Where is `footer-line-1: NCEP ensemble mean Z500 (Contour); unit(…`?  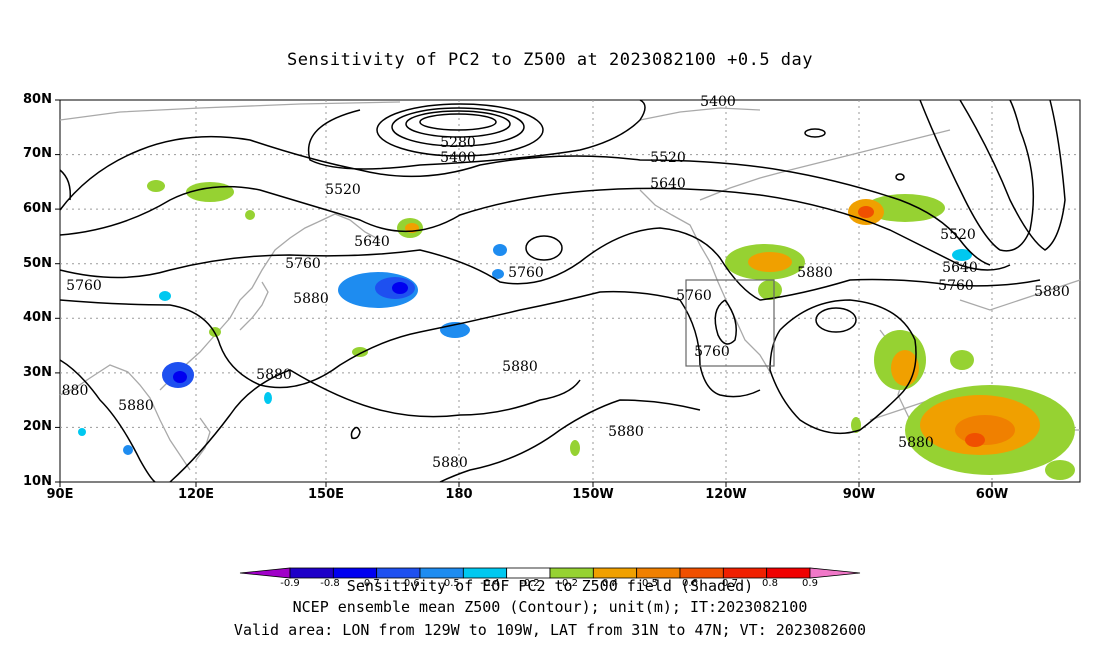 footer-line-1: NCEP ensemble mean Z500 (Contour); unit(… is located at coordinates (550, 607).